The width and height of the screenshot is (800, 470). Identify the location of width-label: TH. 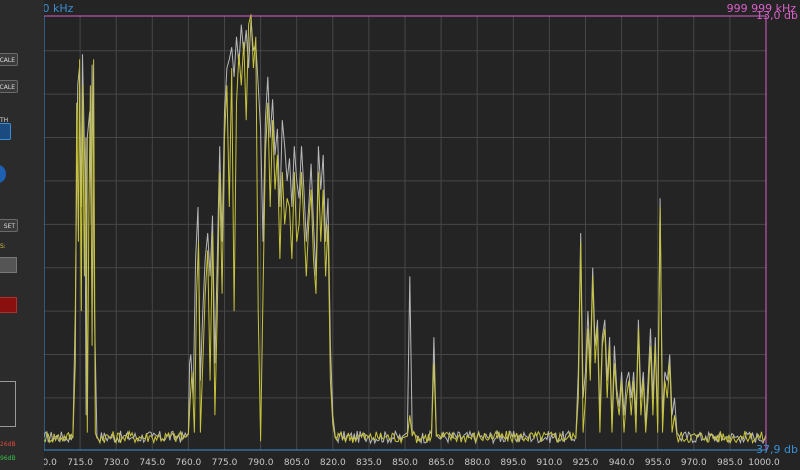
(4, 120).